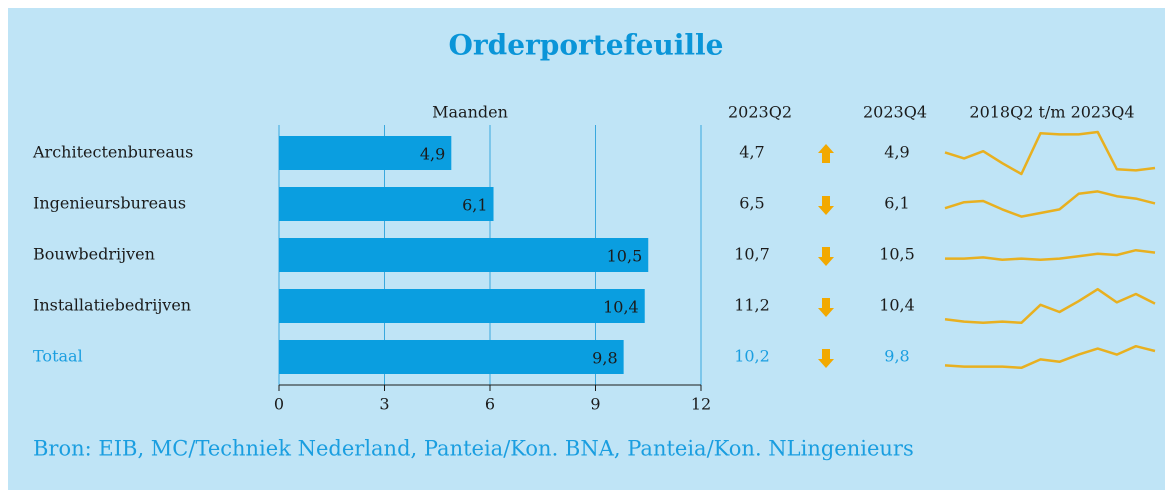 The width and height of the screenshot is (1172, 499). I want to click on category-label: Architectenbureaus, so click(112, 152).